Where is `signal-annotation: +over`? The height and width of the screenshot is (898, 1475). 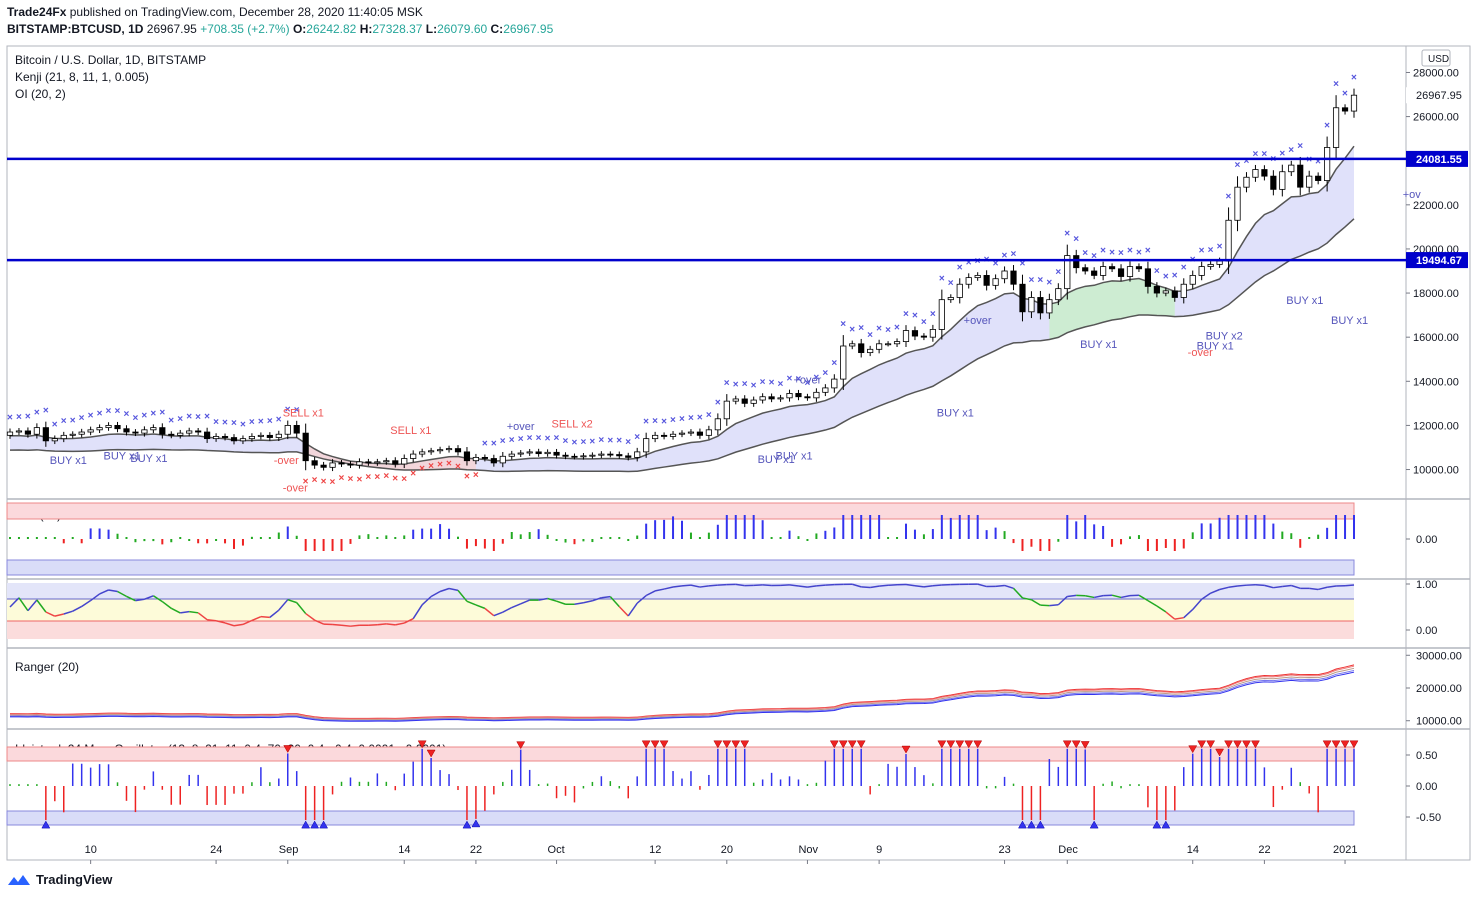
signal-annotation: +over is located at coordinates (521, 427).